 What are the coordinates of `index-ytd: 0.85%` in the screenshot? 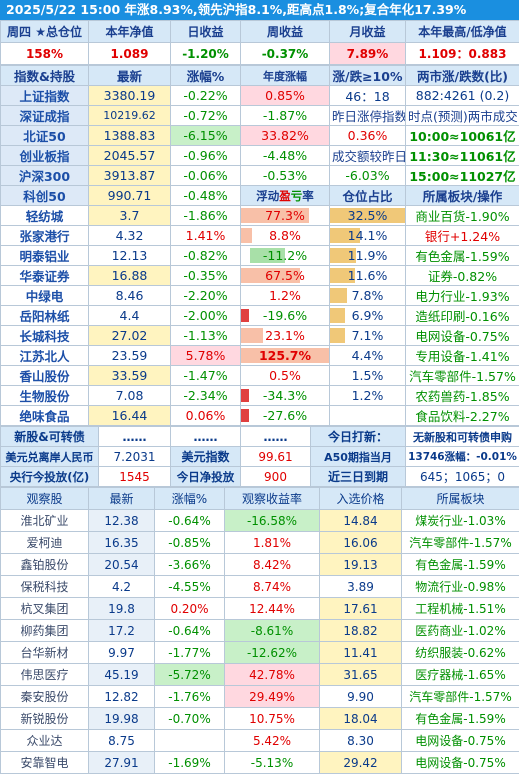 It's located at (285, 96).